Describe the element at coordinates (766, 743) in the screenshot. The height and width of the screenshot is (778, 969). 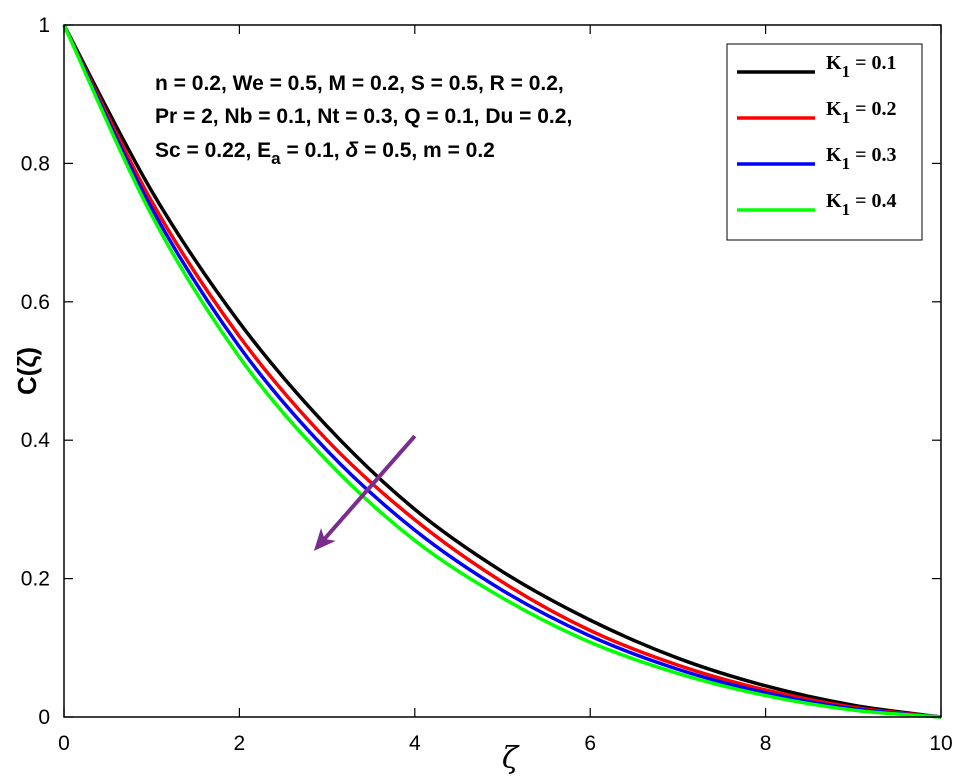
I see `x-tick-label: 8` at that location.